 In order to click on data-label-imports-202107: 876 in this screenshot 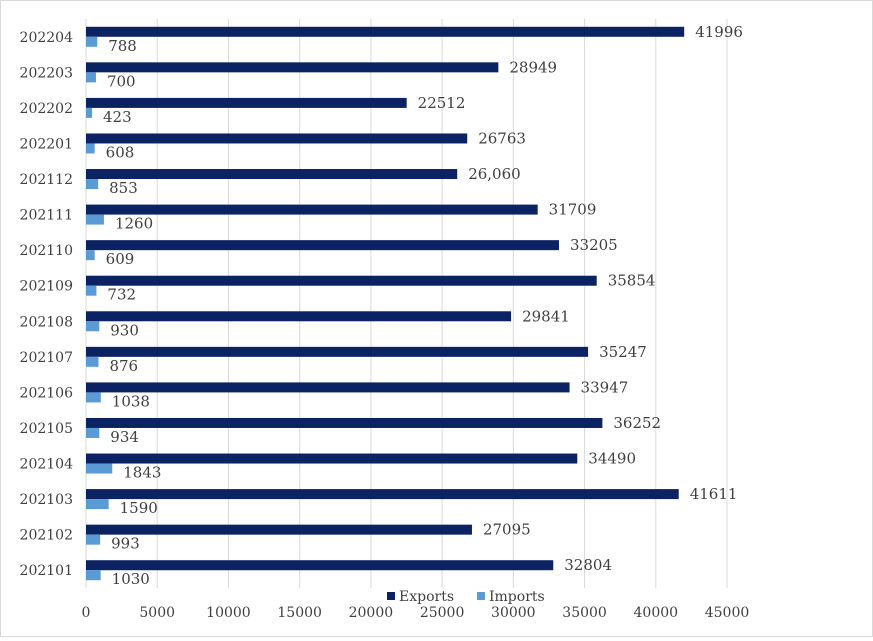, I will do `click(123, 366)`.